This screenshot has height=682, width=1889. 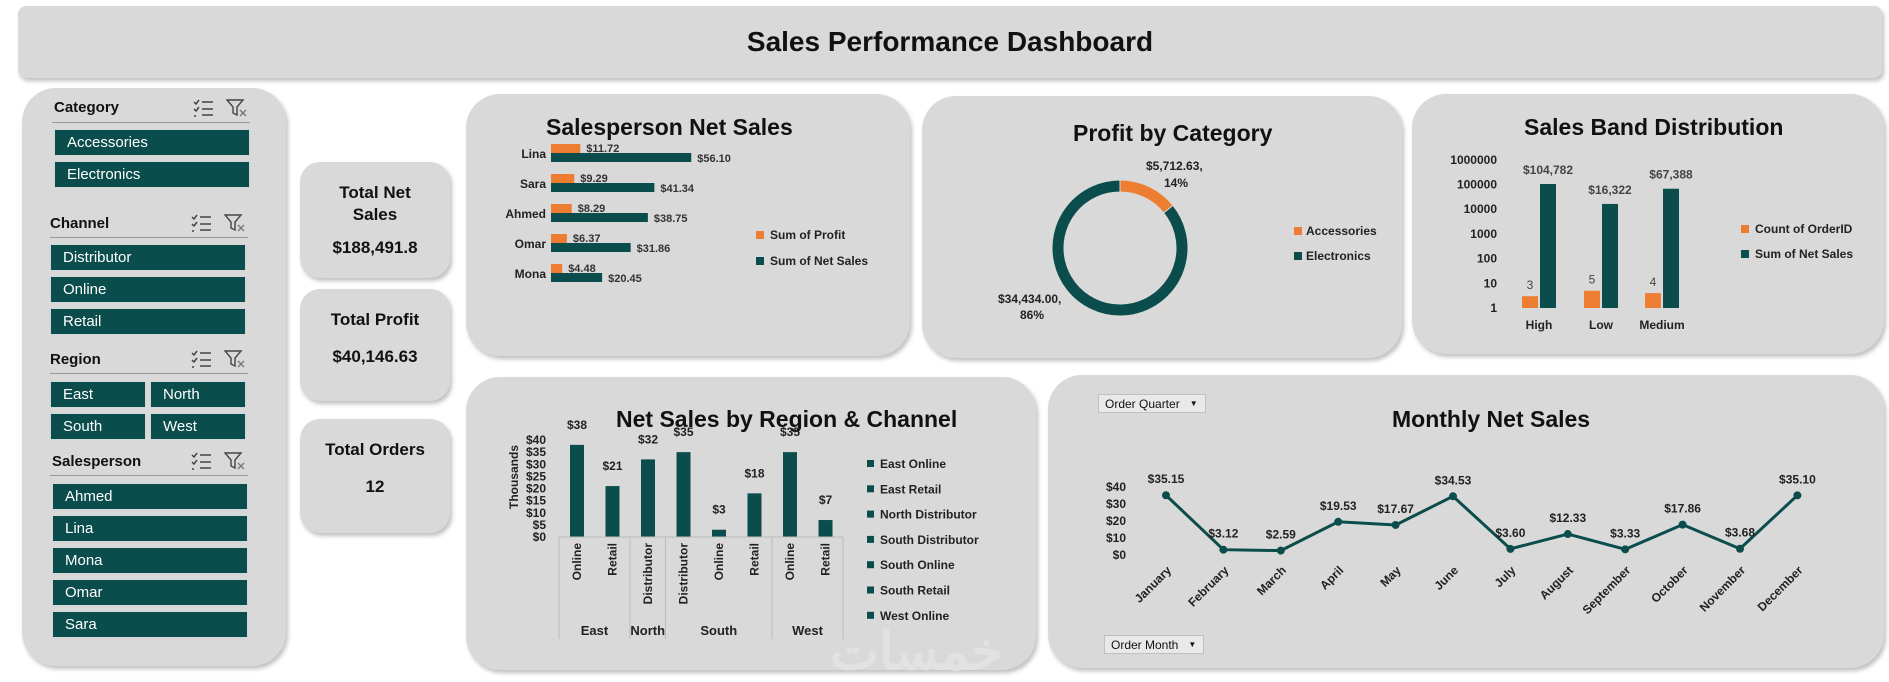 I want to click on kpi-net-sales: Total Net Sales $188,491.8, so click(x=375, y=220).